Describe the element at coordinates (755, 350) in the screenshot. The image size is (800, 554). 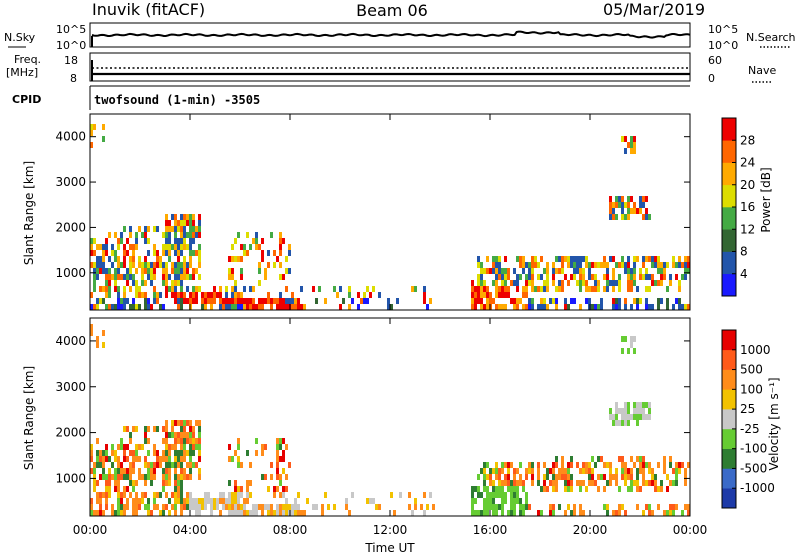
I see `colorbar-tick-label: 1000` at that location.